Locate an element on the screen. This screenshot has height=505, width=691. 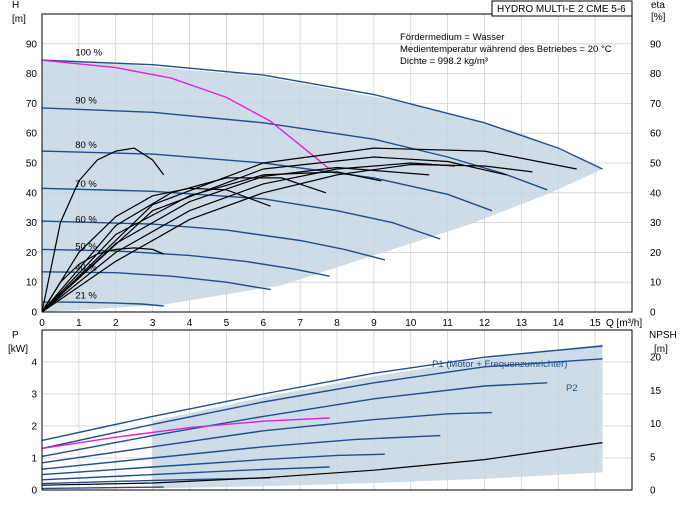
y-tick-label: 10 is located at coordinates (32, 283).